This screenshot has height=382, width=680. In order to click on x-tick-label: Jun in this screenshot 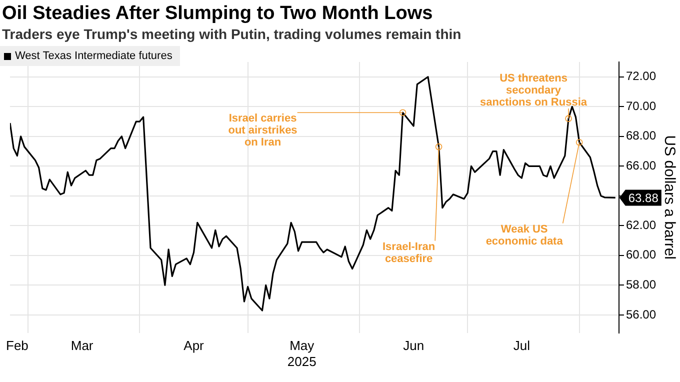, I will do `click(413, 346)`.